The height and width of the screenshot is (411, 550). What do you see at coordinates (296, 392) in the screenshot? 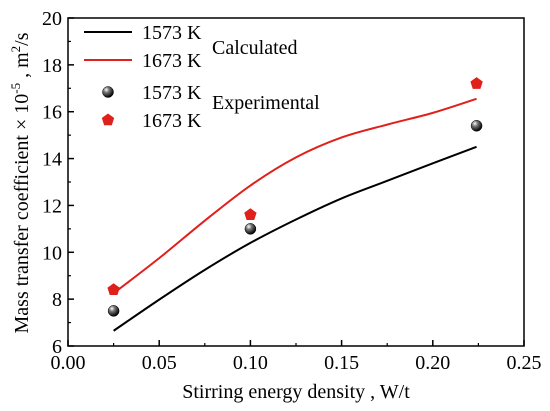
I see `x-axis-title: Stirring energy density , W/t` at bounding box center [296, 392].